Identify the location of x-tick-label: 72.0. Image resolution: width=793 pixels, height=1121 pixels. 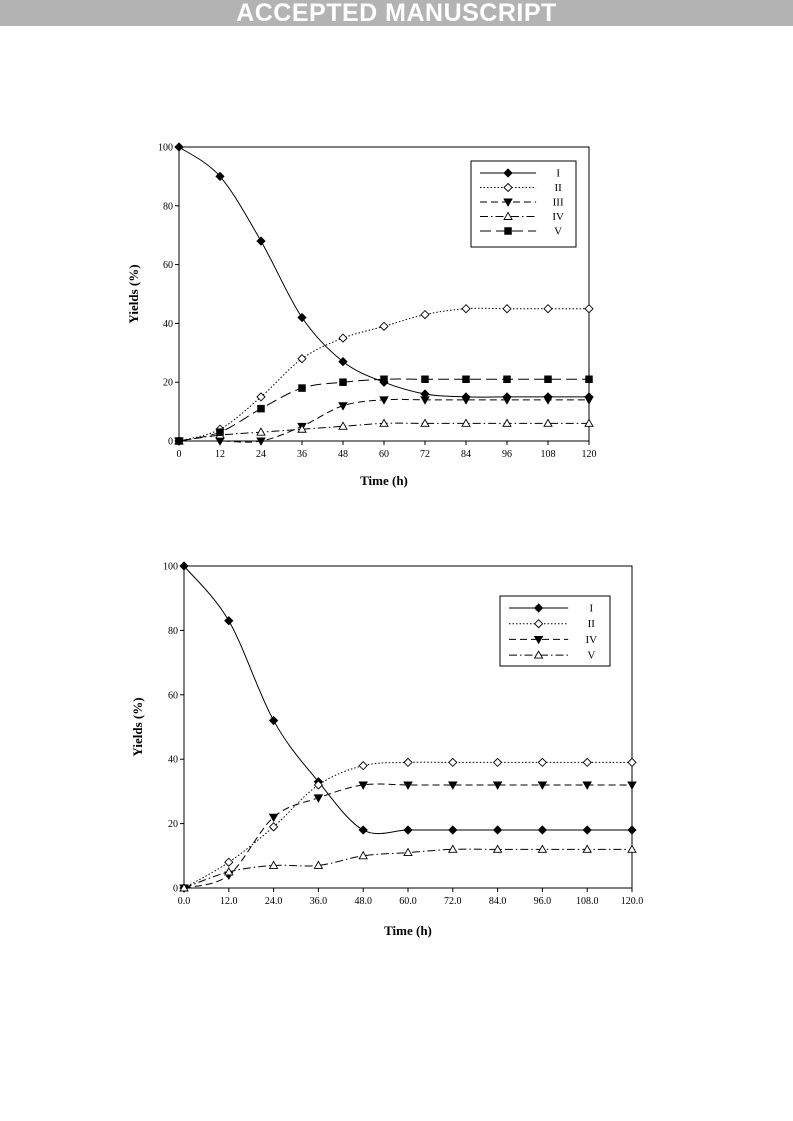
(453, 901).